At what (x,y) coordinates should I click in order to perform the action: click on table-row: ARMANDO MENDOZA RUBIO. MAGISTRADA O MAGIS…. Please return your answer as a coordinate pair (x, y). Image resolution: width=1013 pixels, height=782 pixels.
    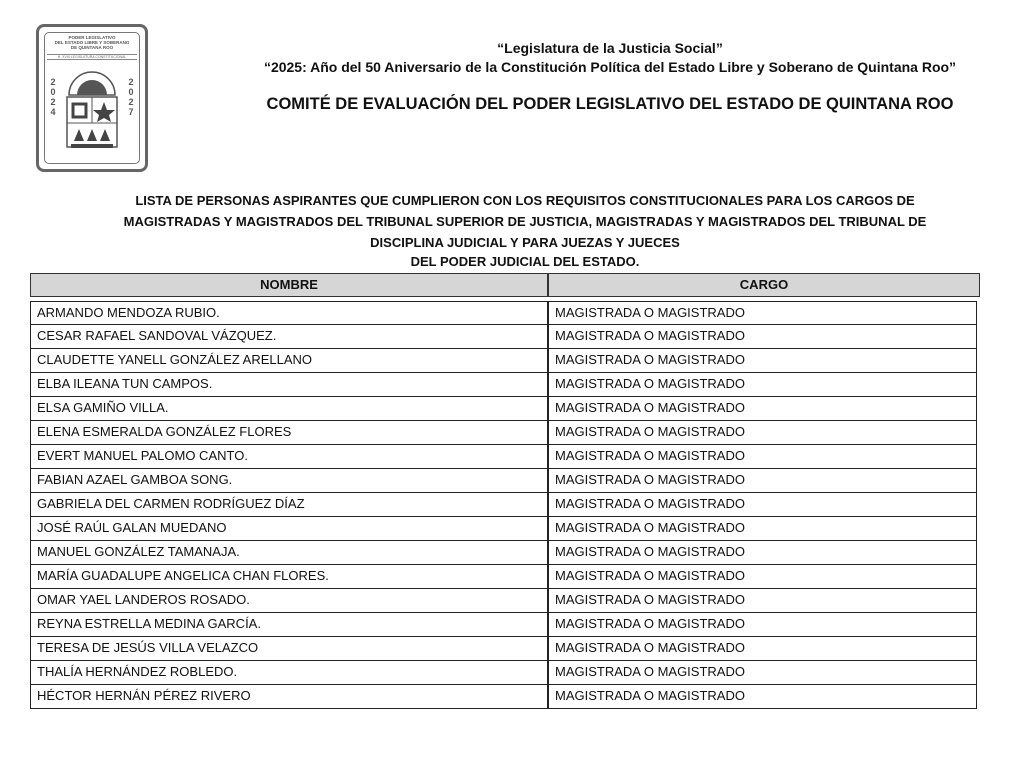
    Looking at the image, I should click on (503, 313).